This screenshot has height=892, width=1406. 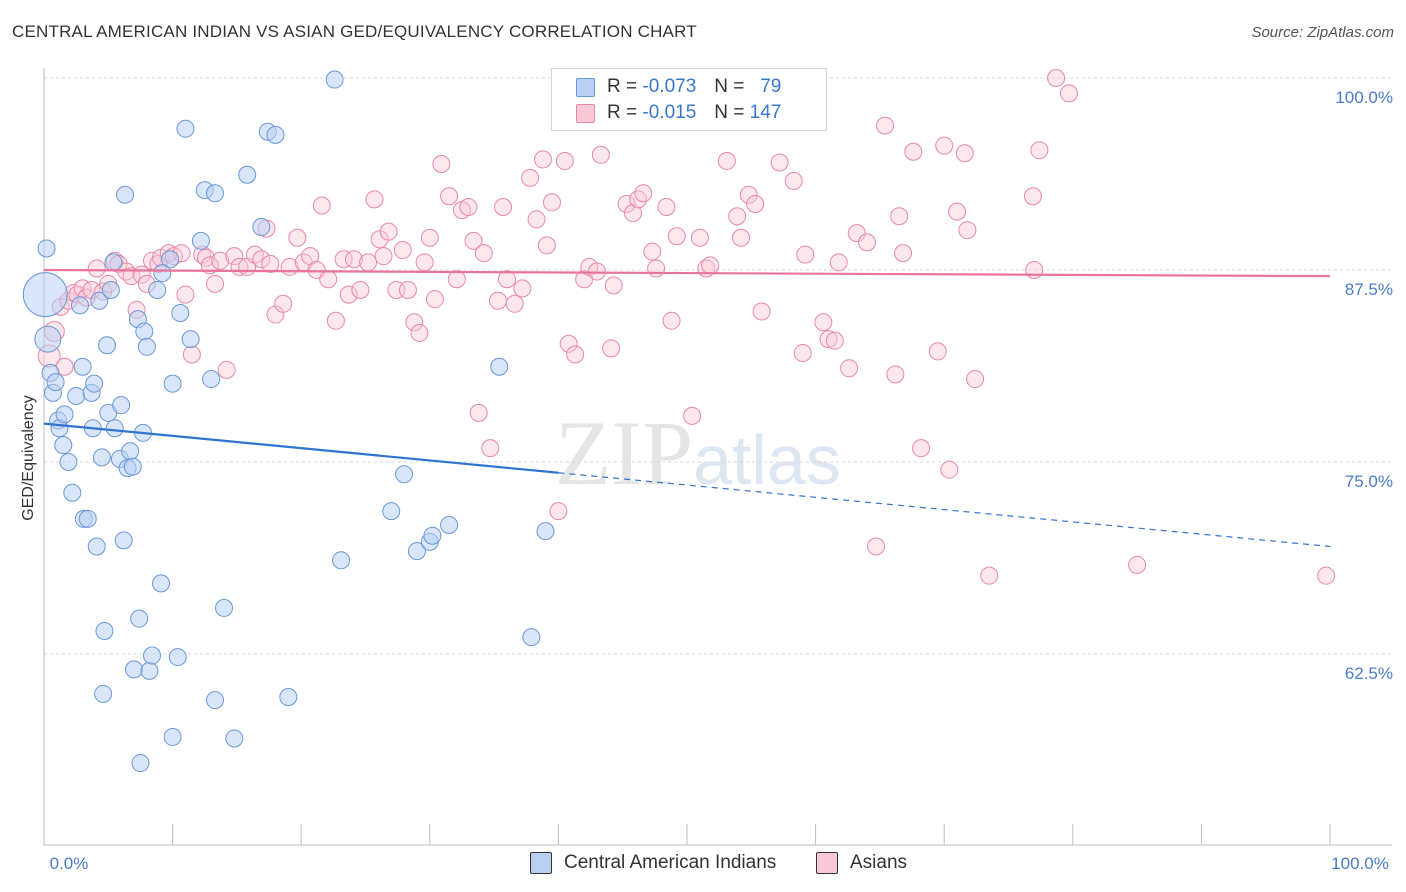 What do you see at coordinates (729, 112) in the screenshot?
I see `legend-n-label: N =` at bounding box center [729, 112].